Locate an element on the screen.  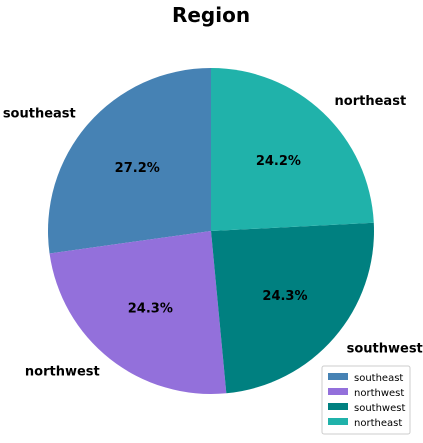
slice-percent-southwest: 24.3% is located at coordinates (284, 296).